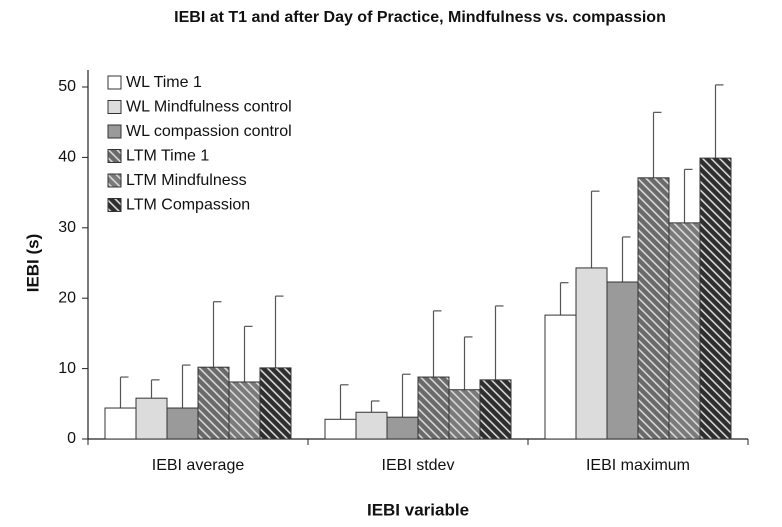 This screenshot has width=782, height=527. What do you see at coordinates (32, 263) in the screenshot?
I see `y-axis-title: IEBI (s)` at bounding box center [32, 263].